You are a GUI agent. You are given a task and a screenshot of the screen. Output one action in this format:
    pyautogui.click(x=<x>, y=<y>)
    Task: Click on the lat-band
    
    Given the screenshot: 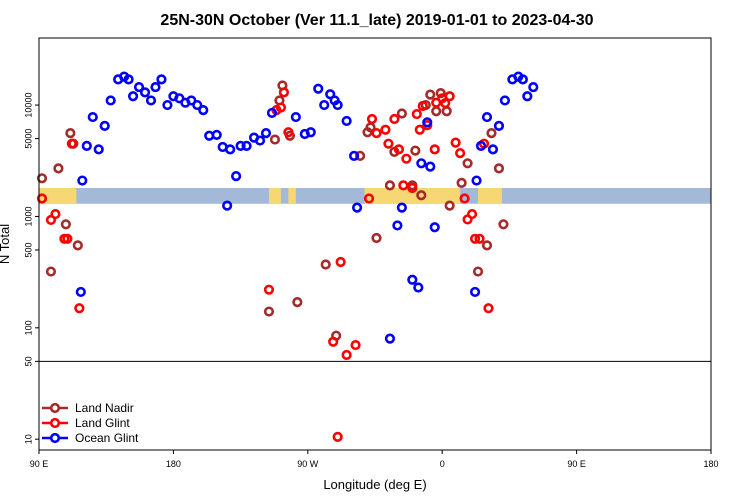 What is the action you would take?
    pyautogui.click(x=375, y=196)
    